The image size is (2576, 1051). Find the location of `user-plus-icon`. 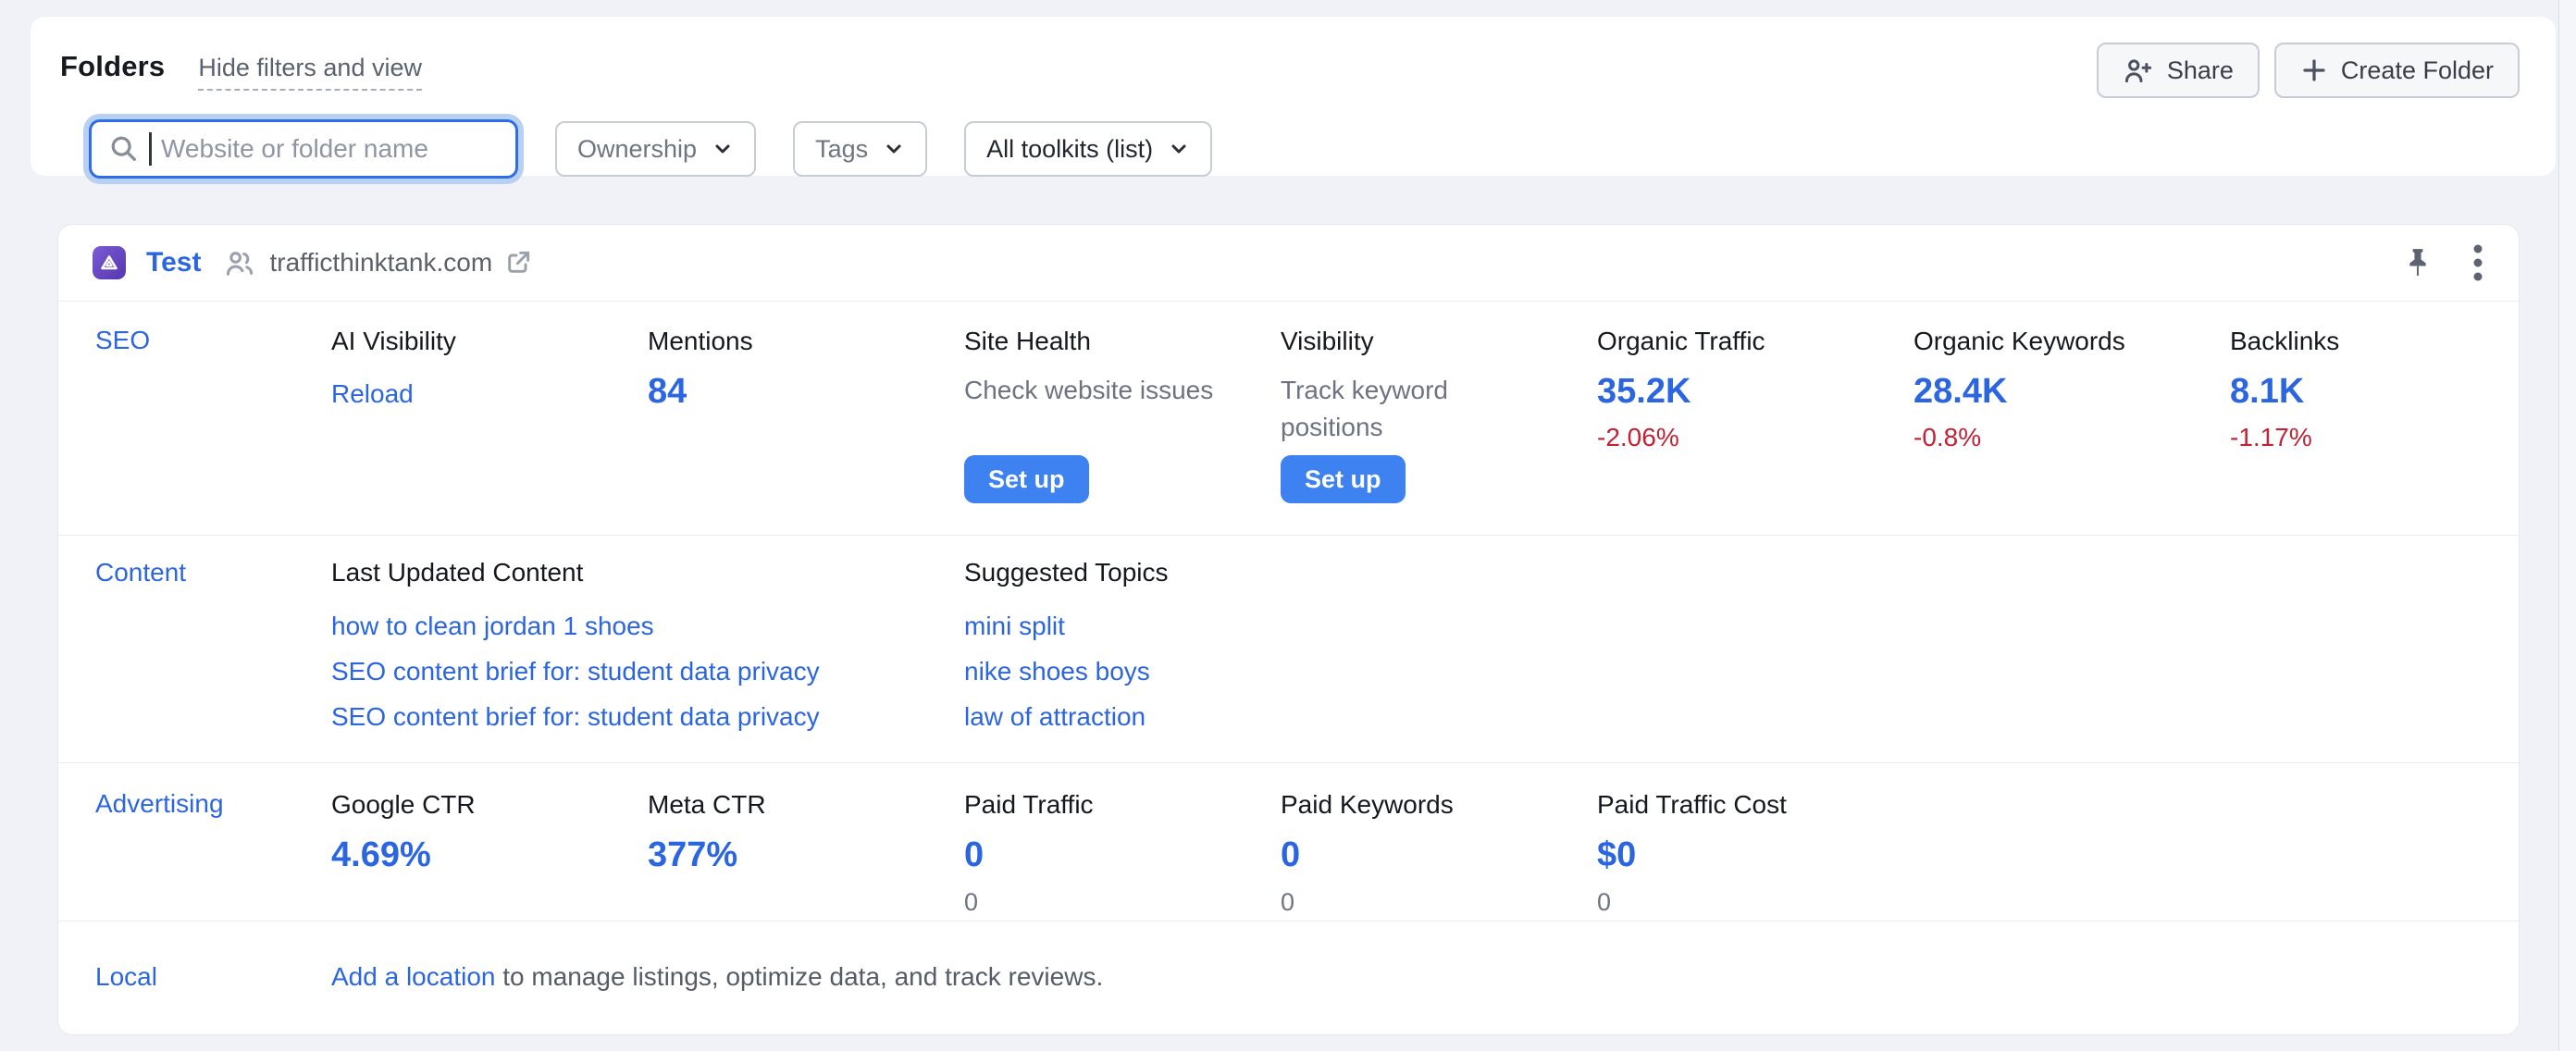

user-plus-icon is located at coordinates (2139, 70).